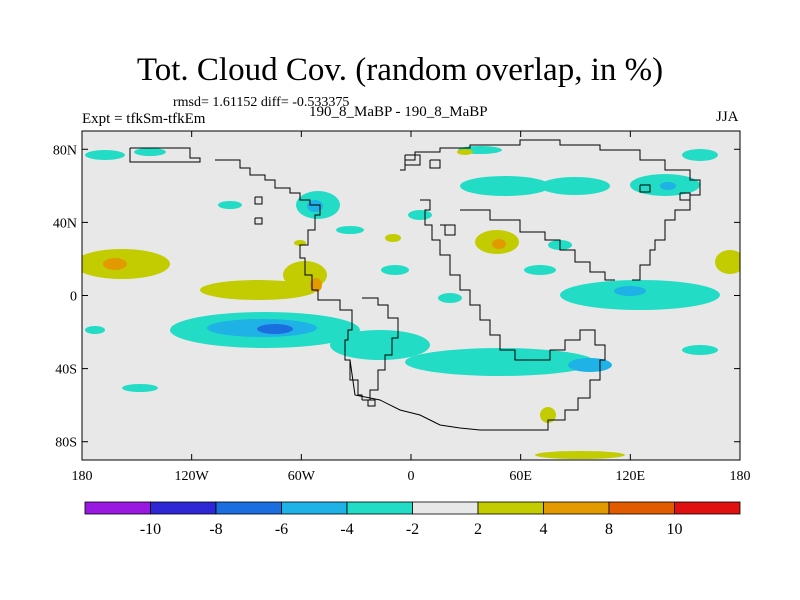 Image resolution: width=800 pixels, height=600 pixels. I want to click on coastline-south-america, so click(345, 349).